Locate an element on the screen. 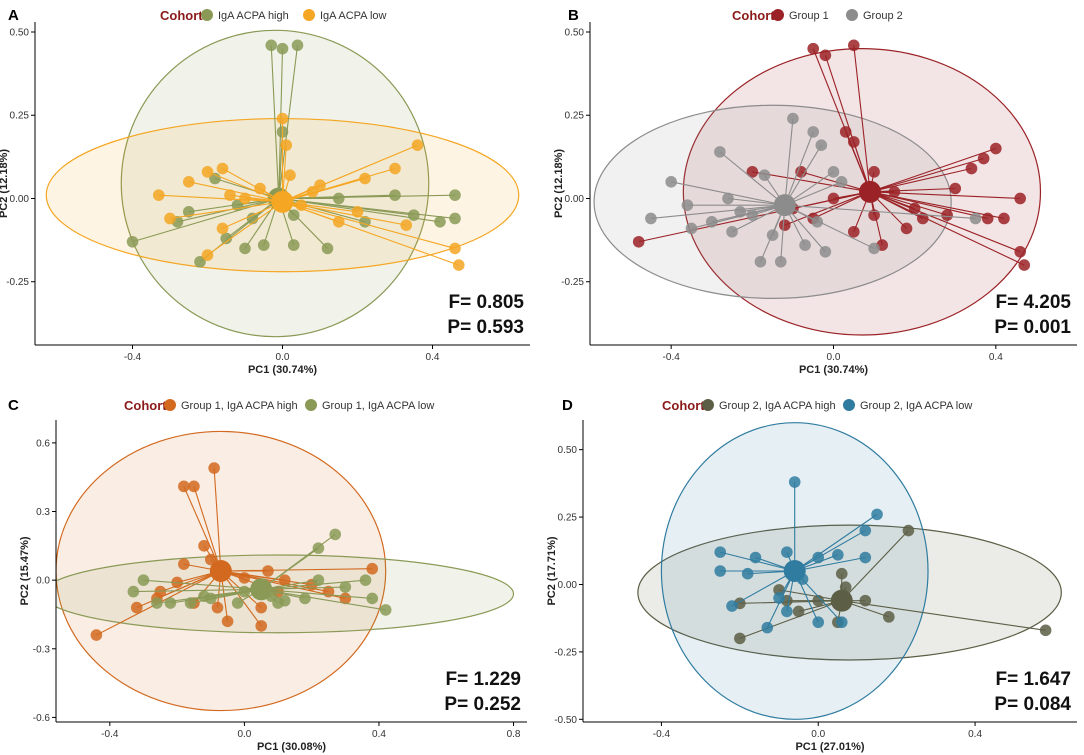  y-tick-label: -0.3 is located at coordinates (42, 649).